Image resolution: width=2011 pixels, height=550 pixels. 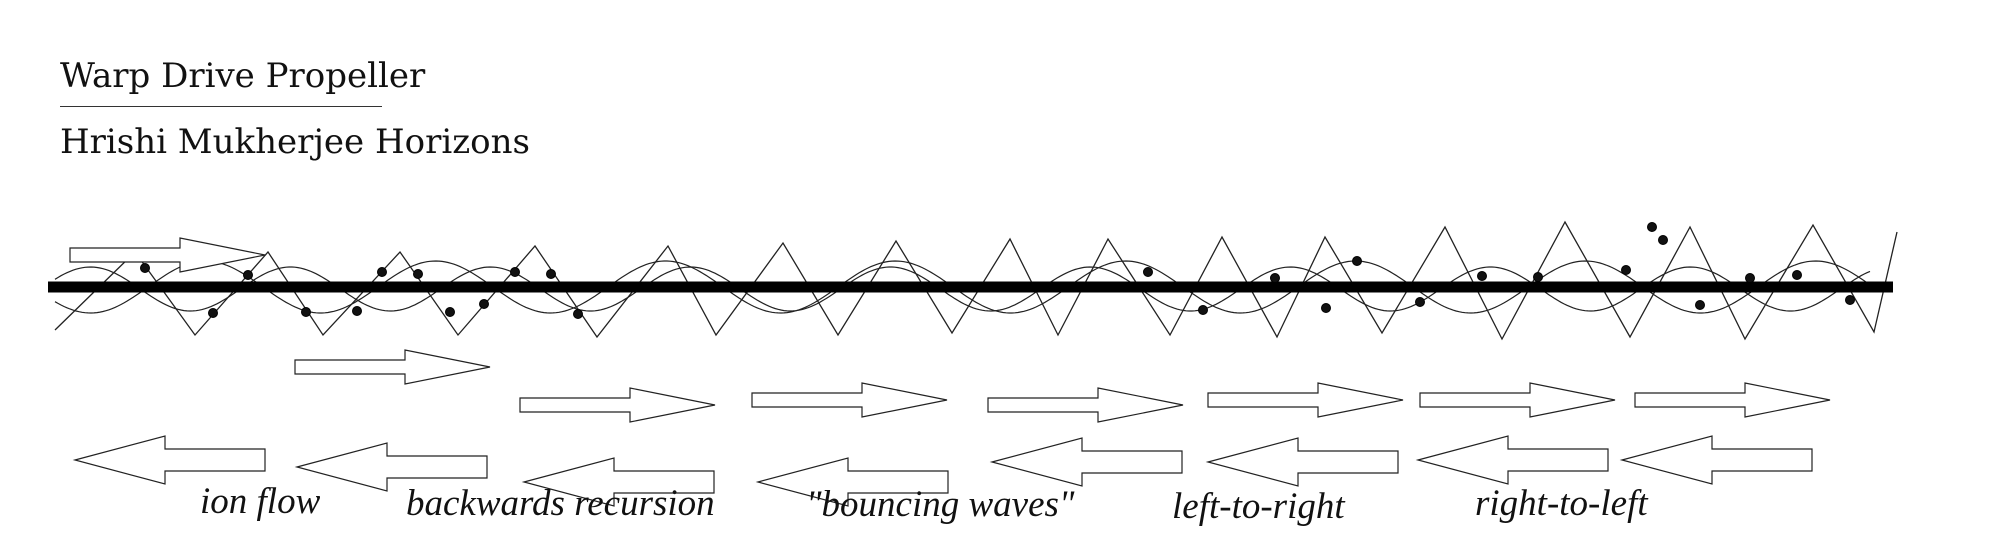 What do you see at coordinates (962, 289) in the screenshot?
I see `sine-wave-b` at bounding box center [962, 289].